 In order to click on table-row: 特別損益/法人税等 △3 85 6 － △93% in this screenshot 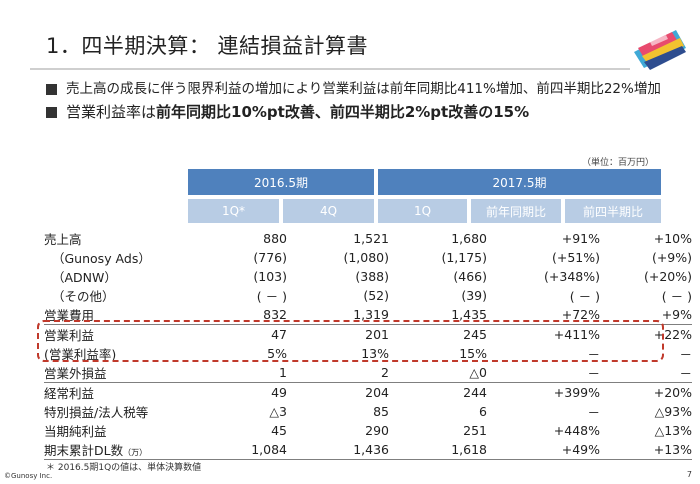, I will do `click(368, 411)`.